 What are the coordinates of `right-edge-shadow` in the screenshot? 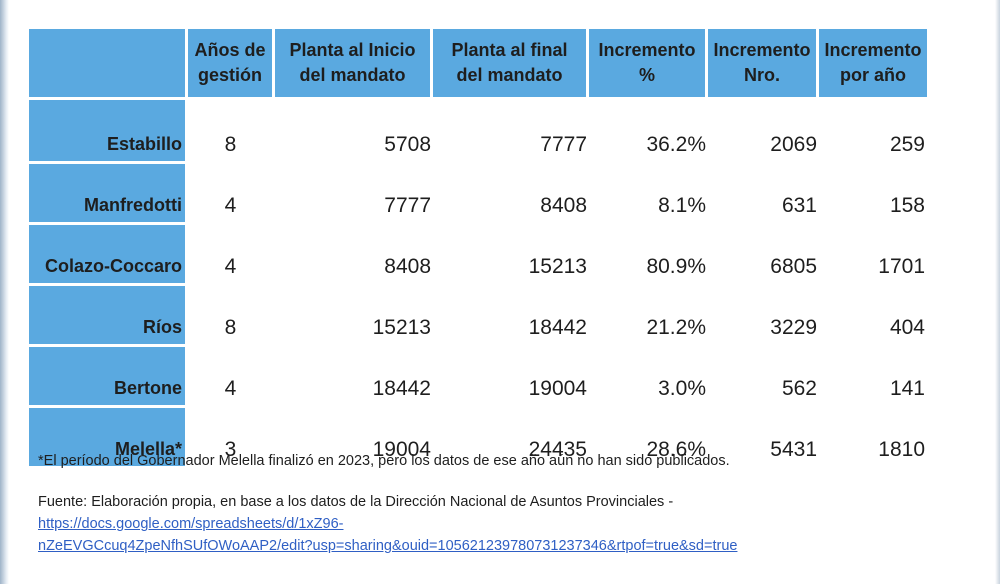 It's located at (997, 292).